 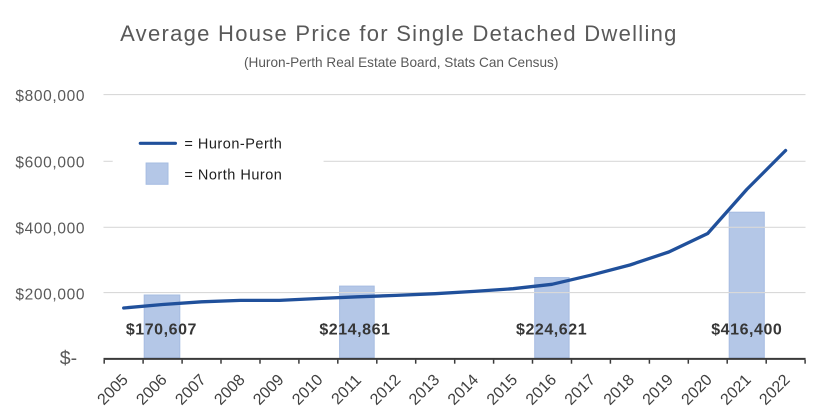 I want to click on svg-text: $800,000, so click(x=50, y=96).